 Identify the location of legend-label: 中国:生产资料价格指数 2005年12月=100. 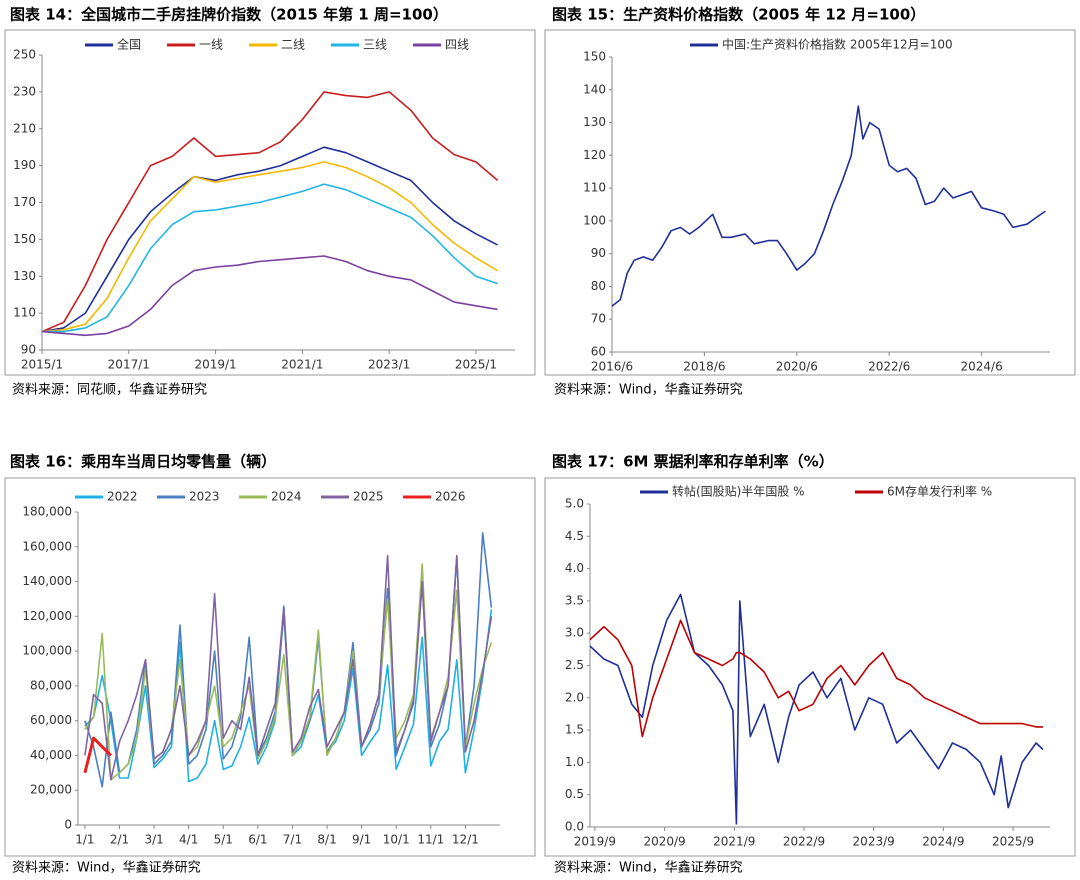
(837, 44).